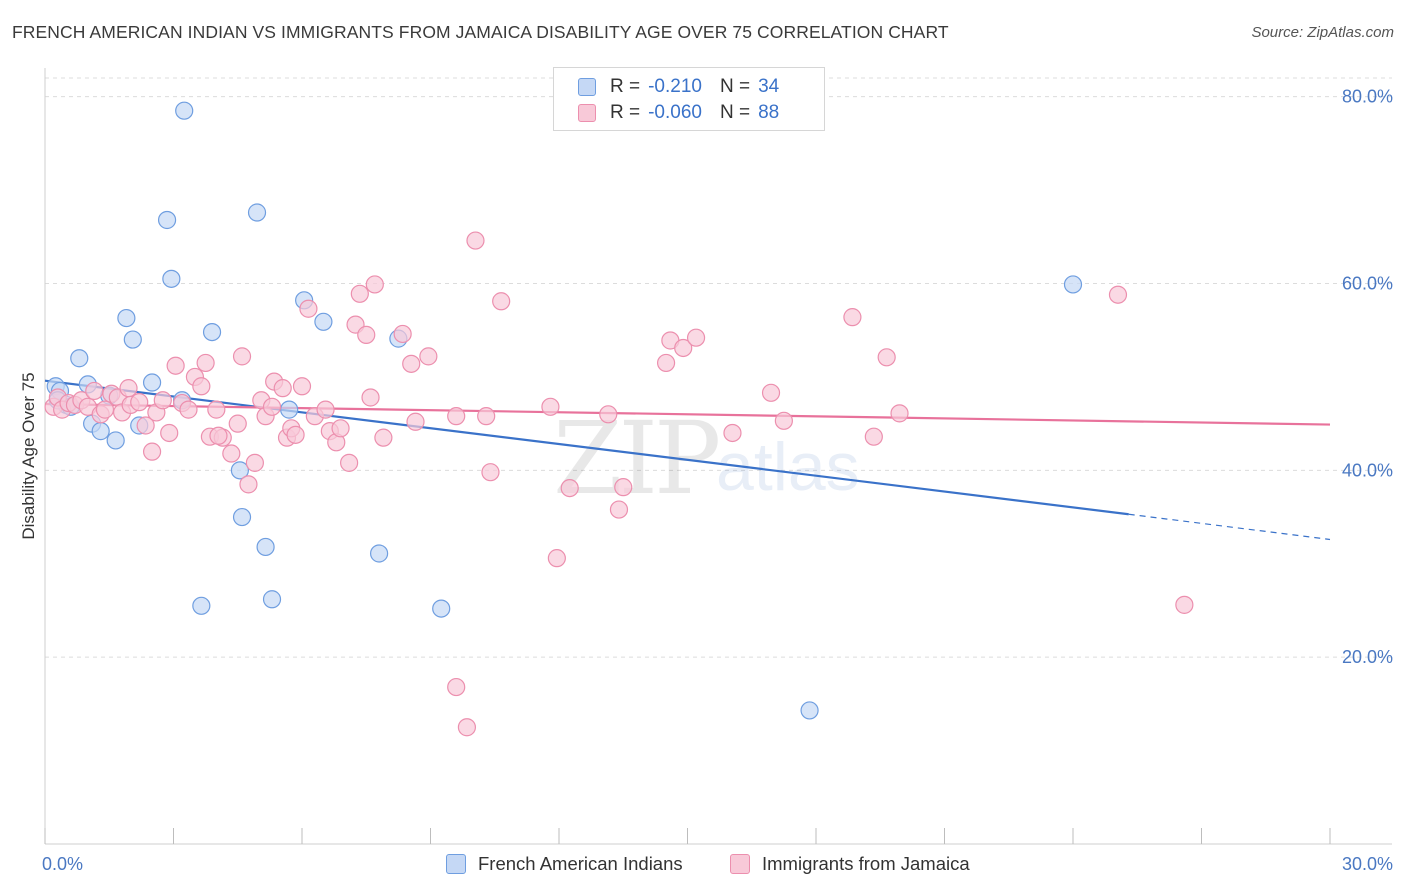 This screenshot has width=1406, height=892. What do you see at coordinates (1322, 32) in the screenshot?
I see `source-label: Source: ZipAtlas.com` at bounding box center [1322, 32].